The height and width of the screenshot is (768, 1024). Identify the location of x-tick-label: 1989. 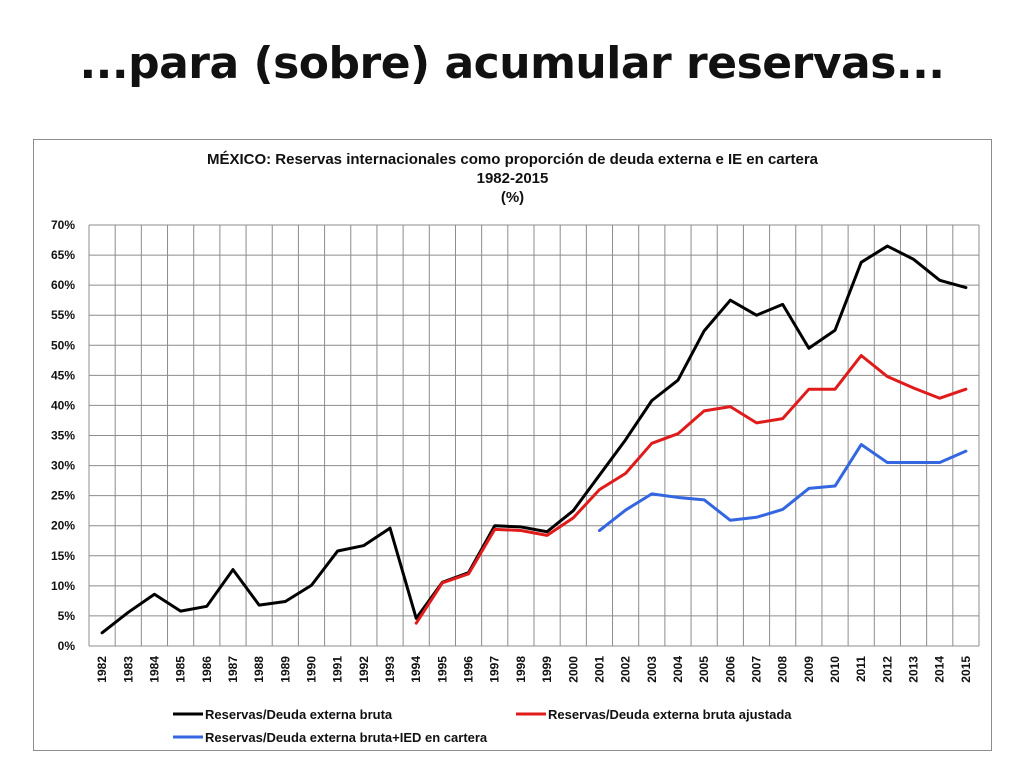
(285, 669).